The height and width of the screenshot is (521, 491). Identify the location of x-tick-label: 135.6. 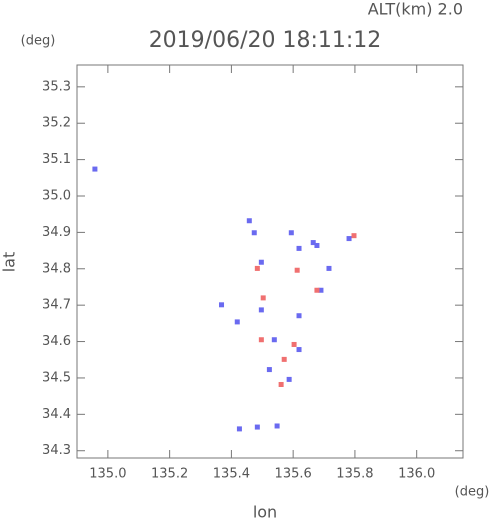
(293, 474).